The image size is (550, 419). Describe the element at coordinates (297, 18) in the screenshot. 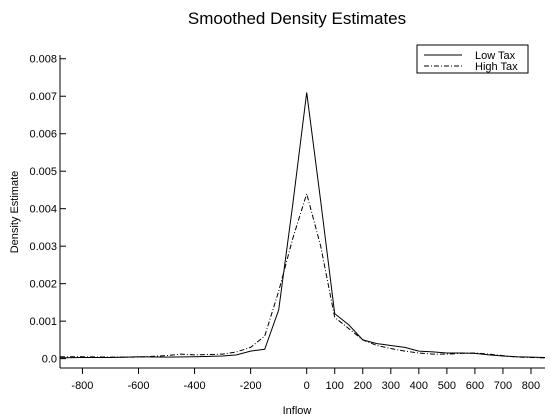

I see `chart-title: Smoothed Density Estimates` at that location.